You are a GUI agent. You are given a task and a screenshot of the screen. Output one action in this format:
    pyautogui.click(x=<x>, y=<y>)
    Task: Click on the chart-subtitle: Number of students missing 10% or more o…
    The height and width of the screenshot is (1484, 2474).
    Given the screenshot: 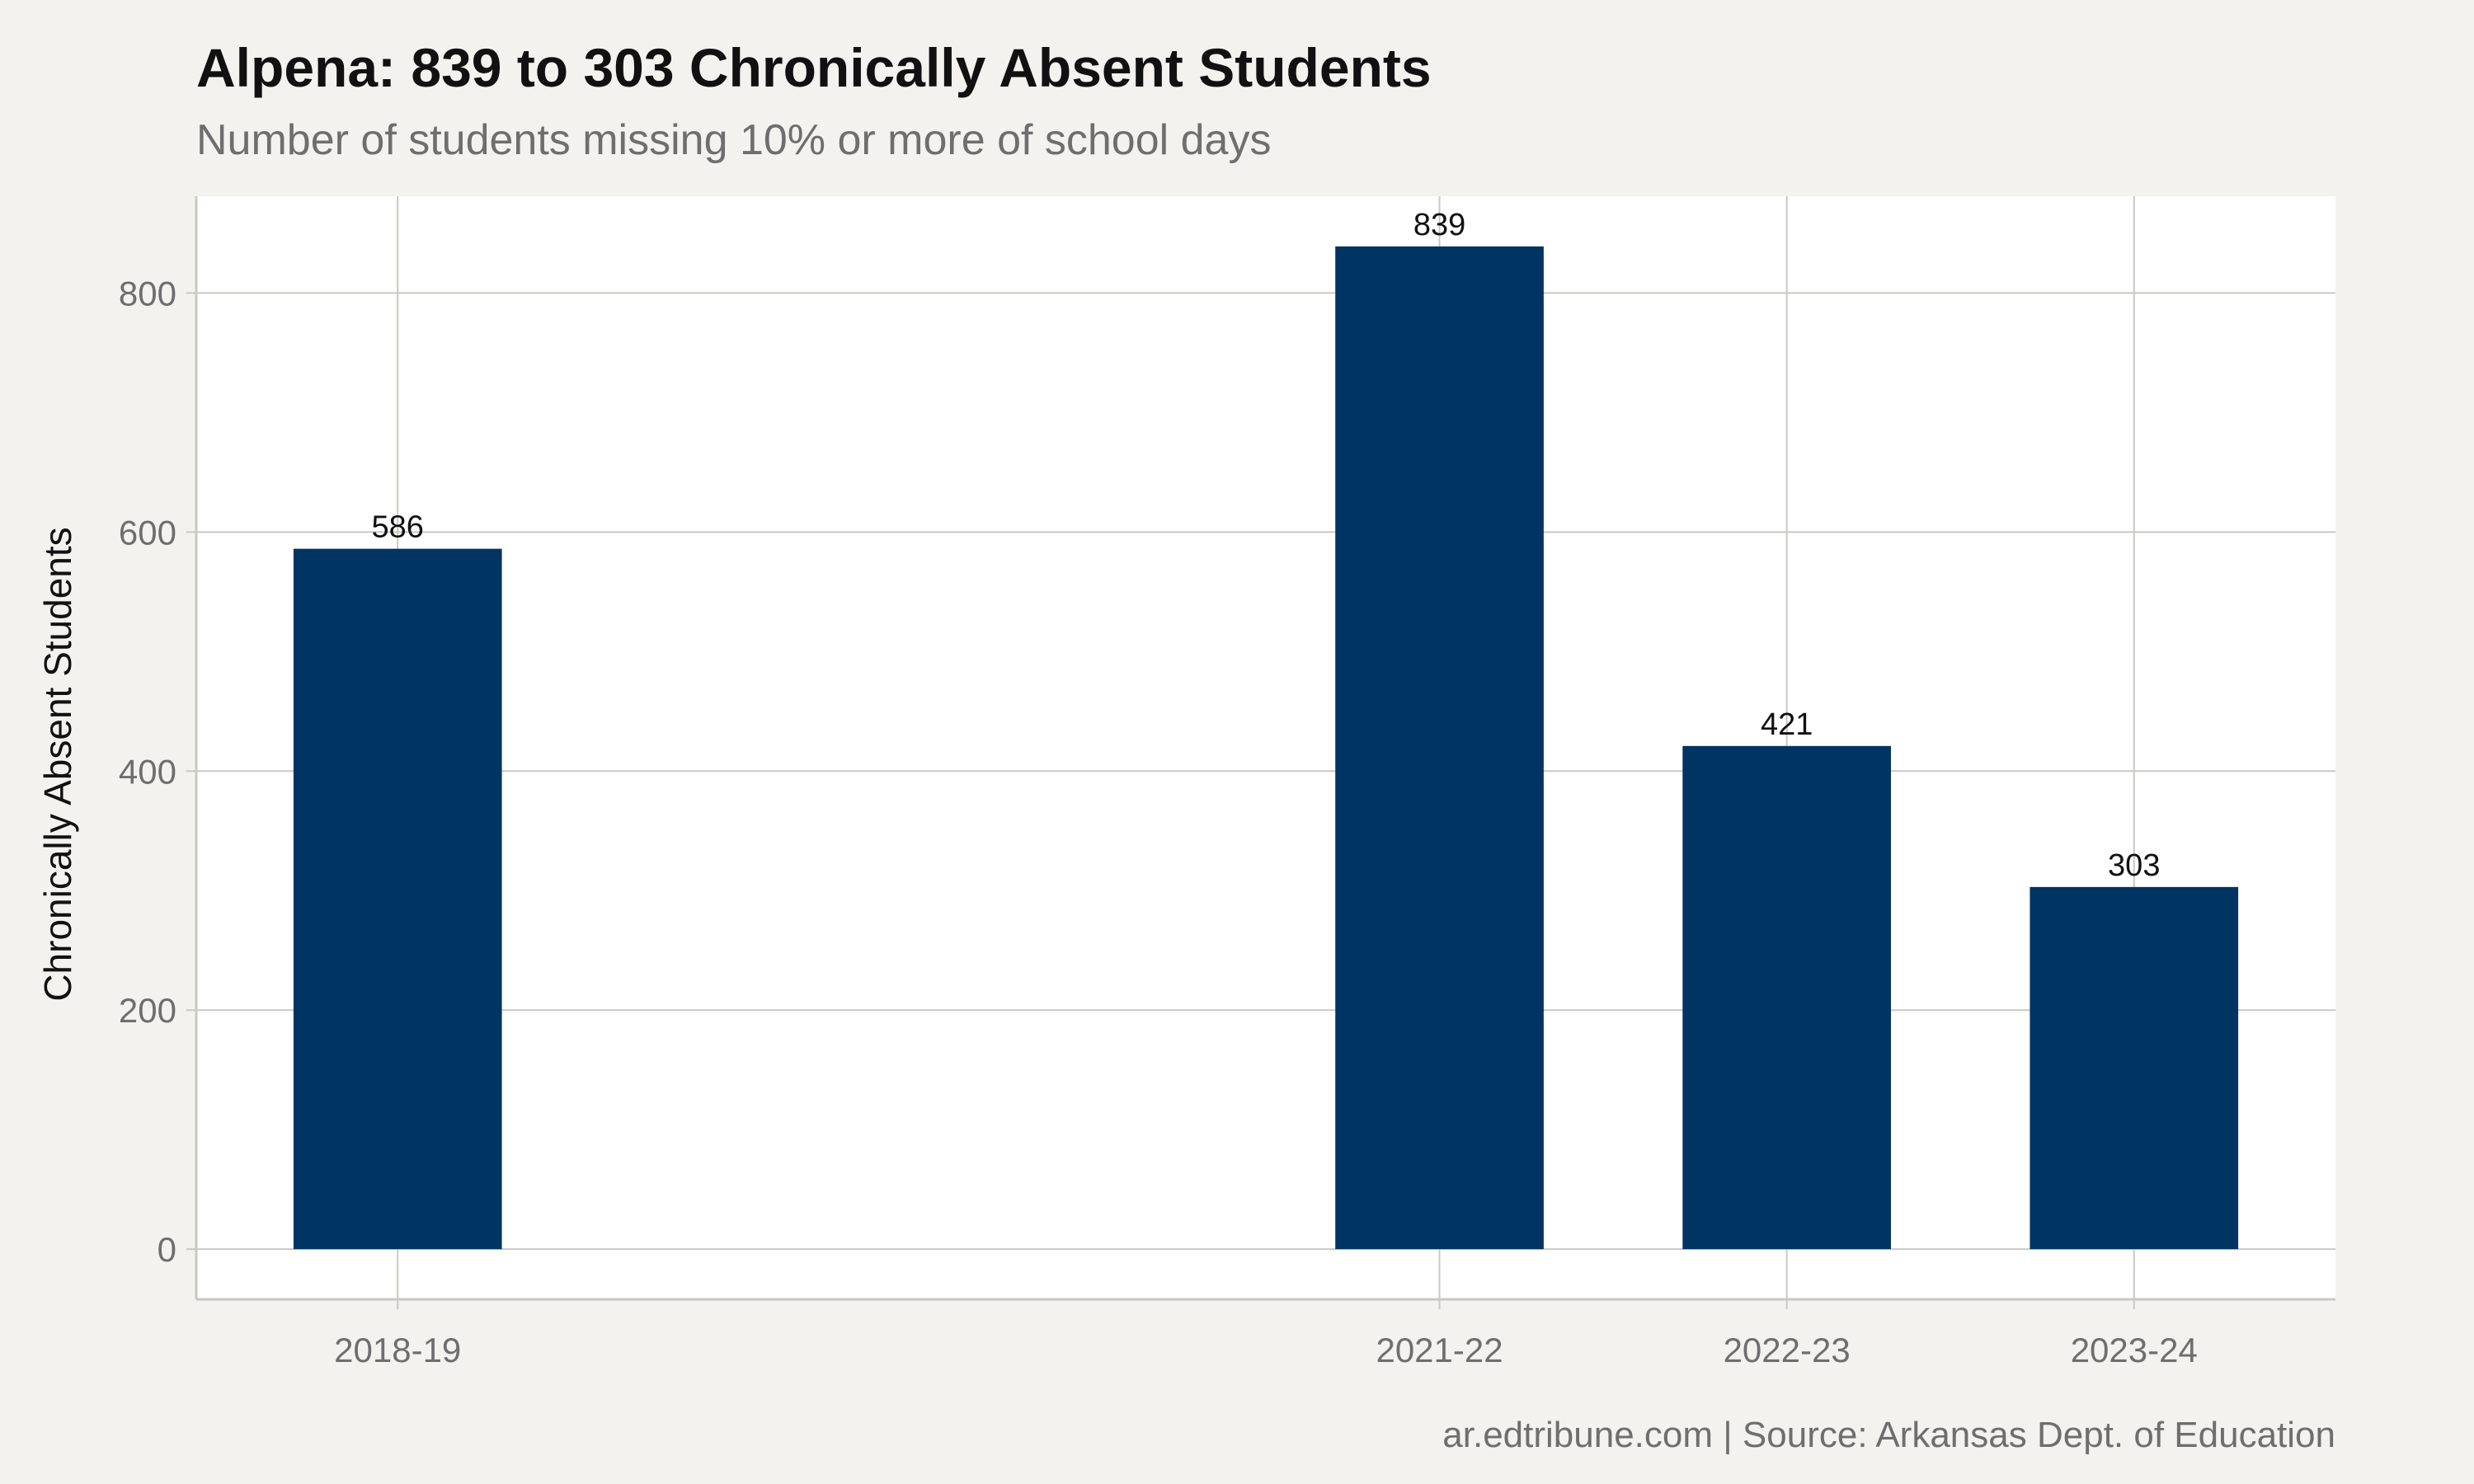 What is the action you would take?
    pyautogui.click(x=734, y=140)
    